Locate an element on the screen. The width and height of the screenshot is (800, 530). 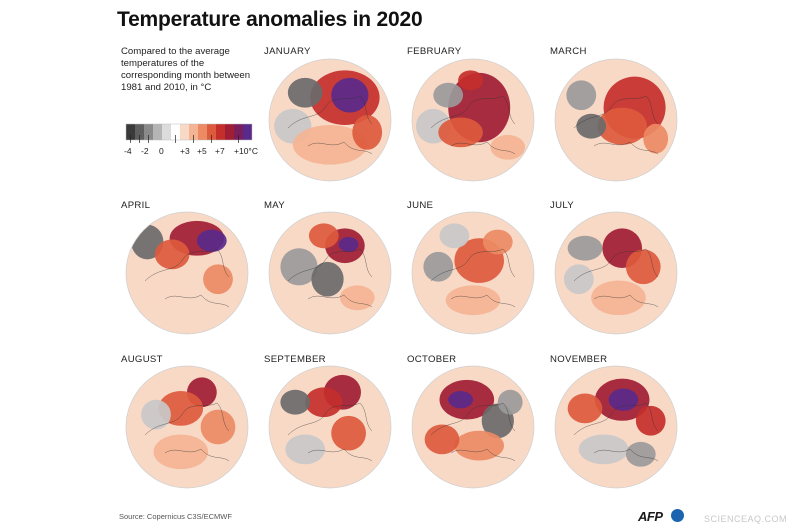
globe-november is located at coordinates (616, 427).